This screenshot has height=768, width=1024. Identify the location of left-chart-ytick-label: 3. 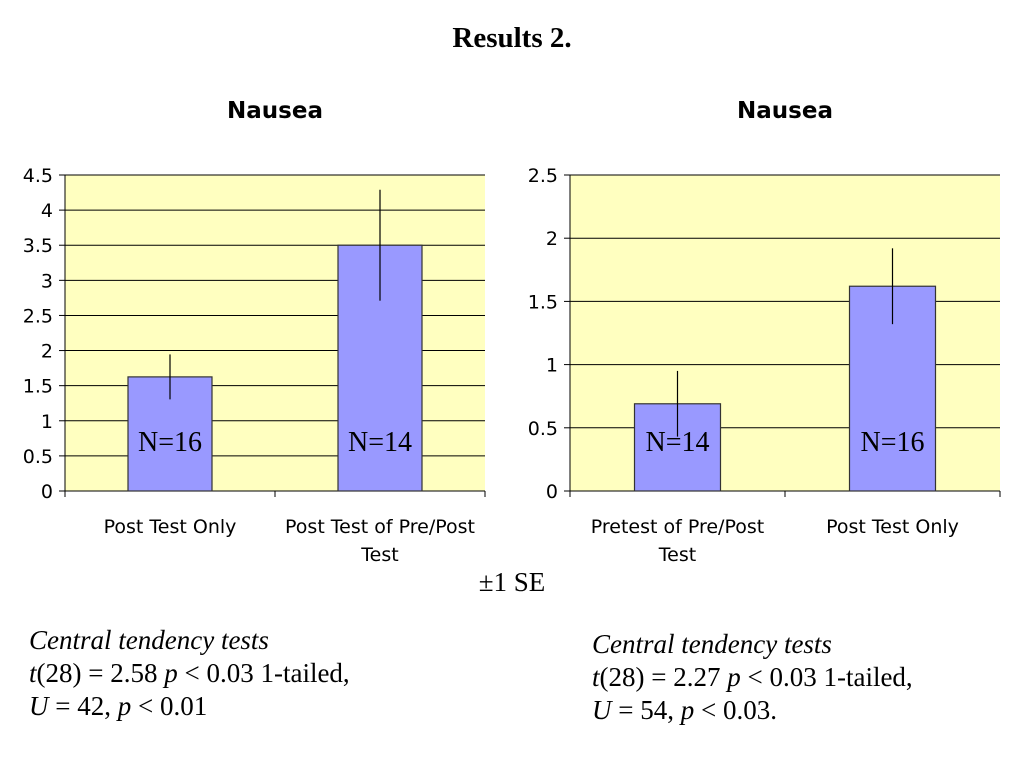
(47, 281).